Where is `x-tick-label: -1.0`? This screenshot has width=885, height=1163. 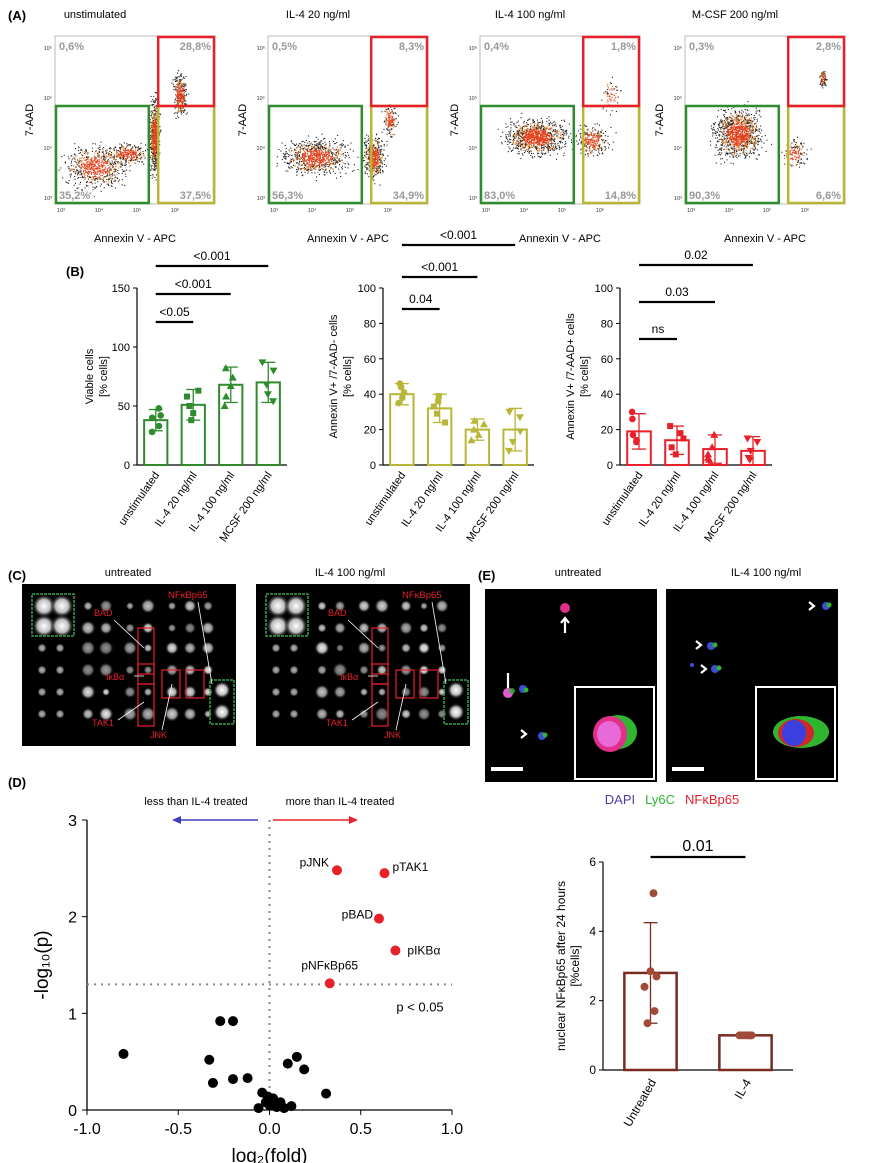 x-tick-label: -1.0 is located at coordinates (87, 1129).